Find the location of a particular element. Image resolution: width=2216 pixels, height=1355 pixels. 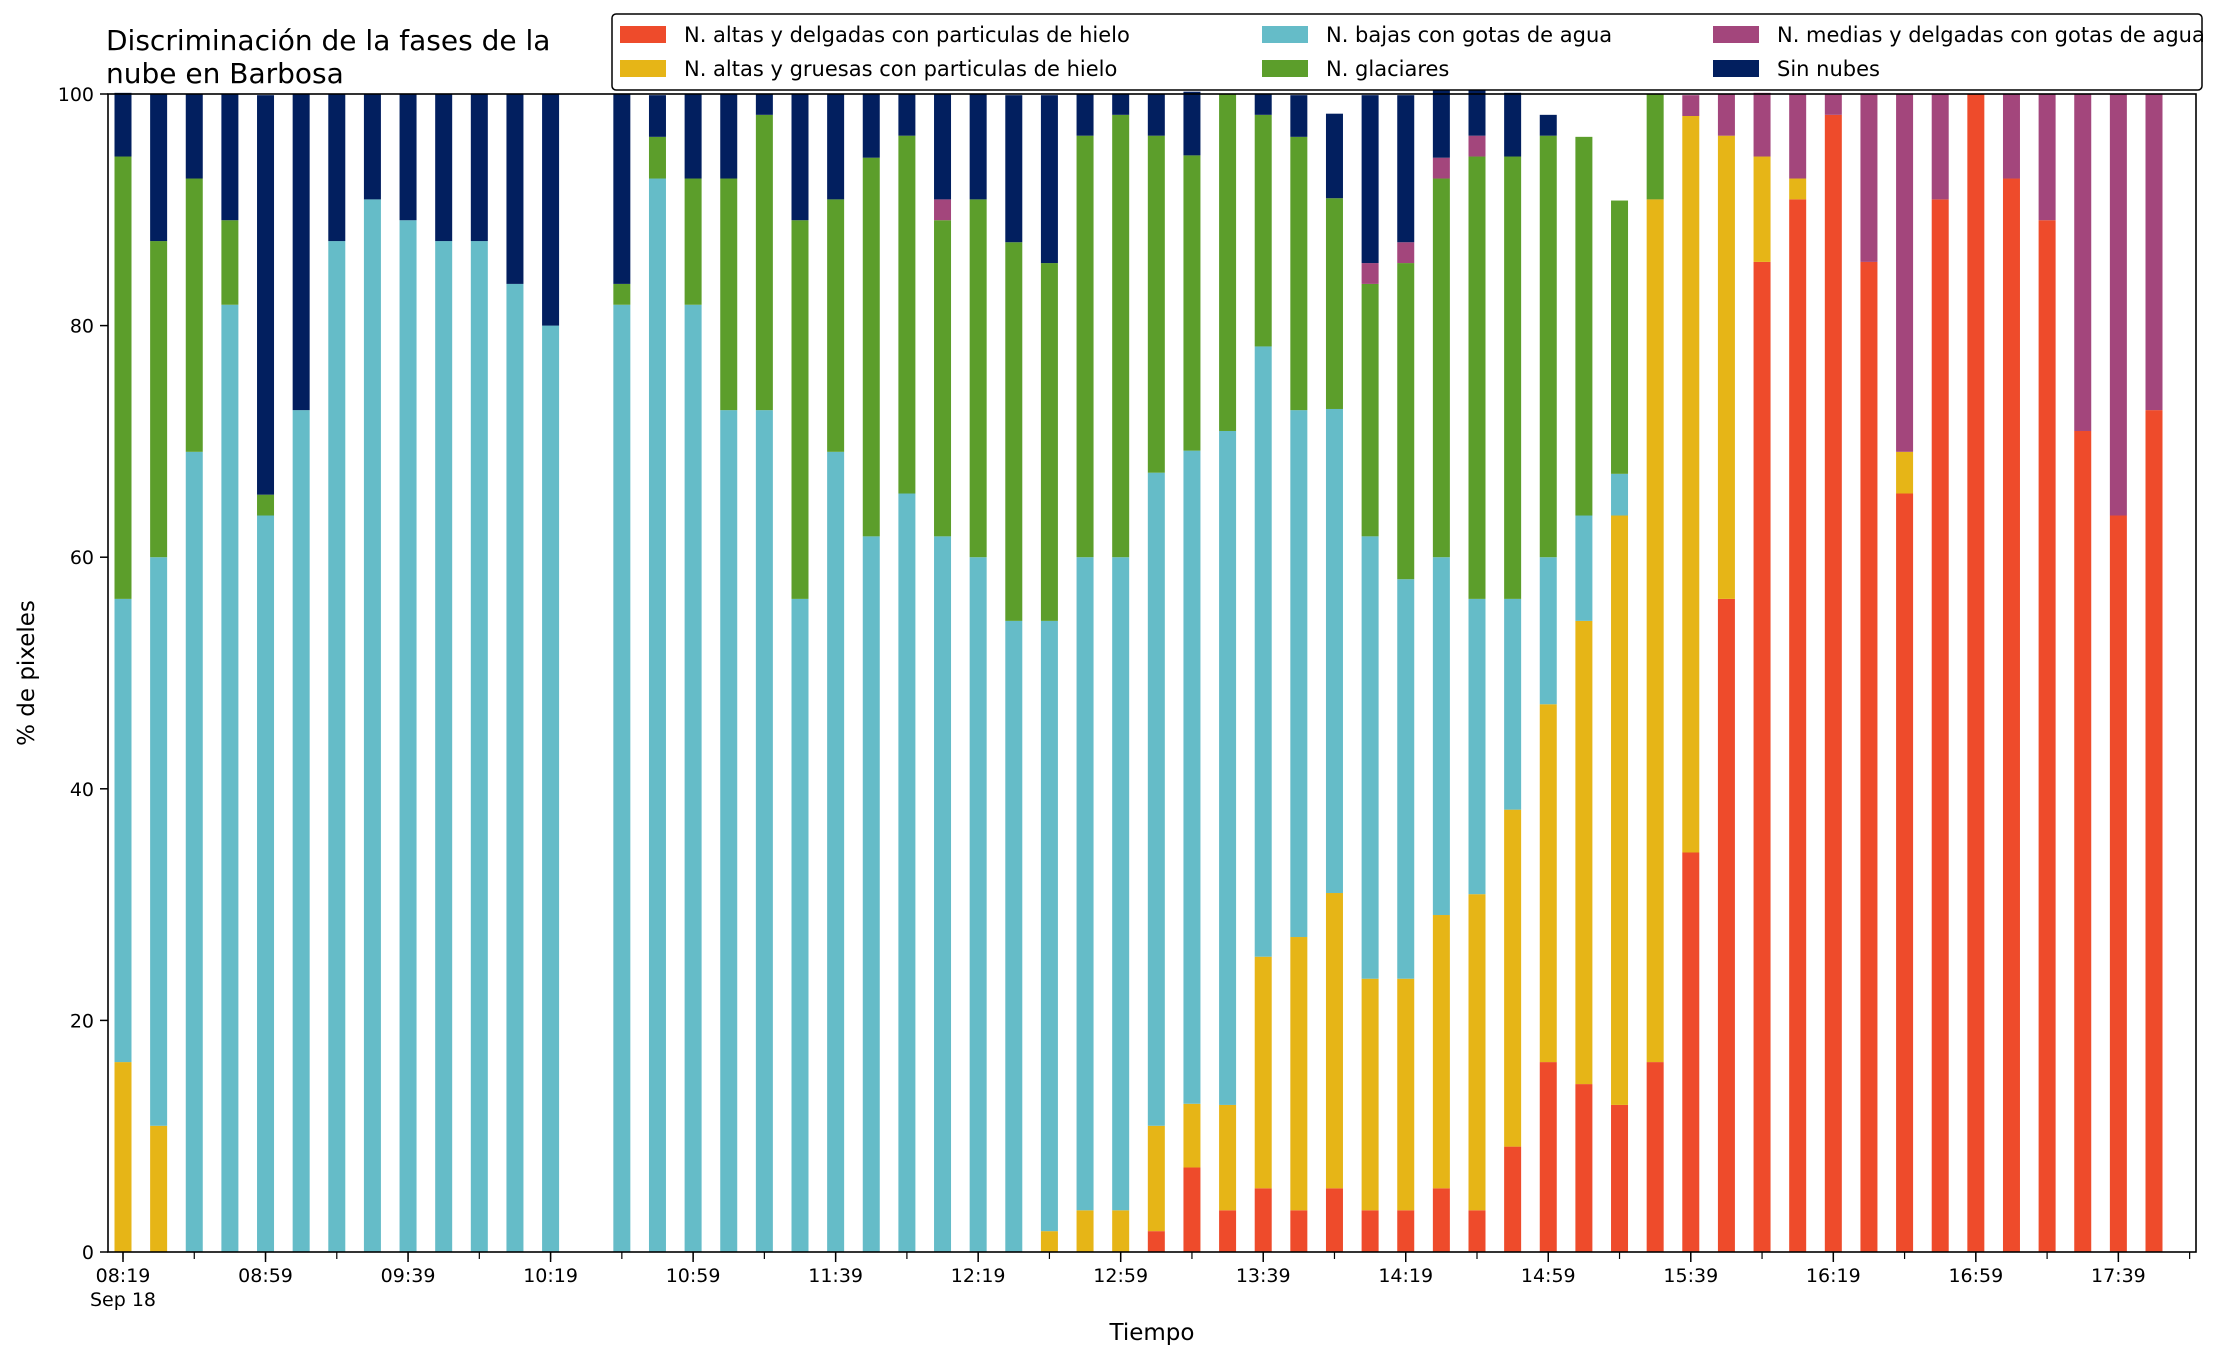

legend-entry: N. medias y delgadas con gotas de agua is located at coordinates (1991, 35).